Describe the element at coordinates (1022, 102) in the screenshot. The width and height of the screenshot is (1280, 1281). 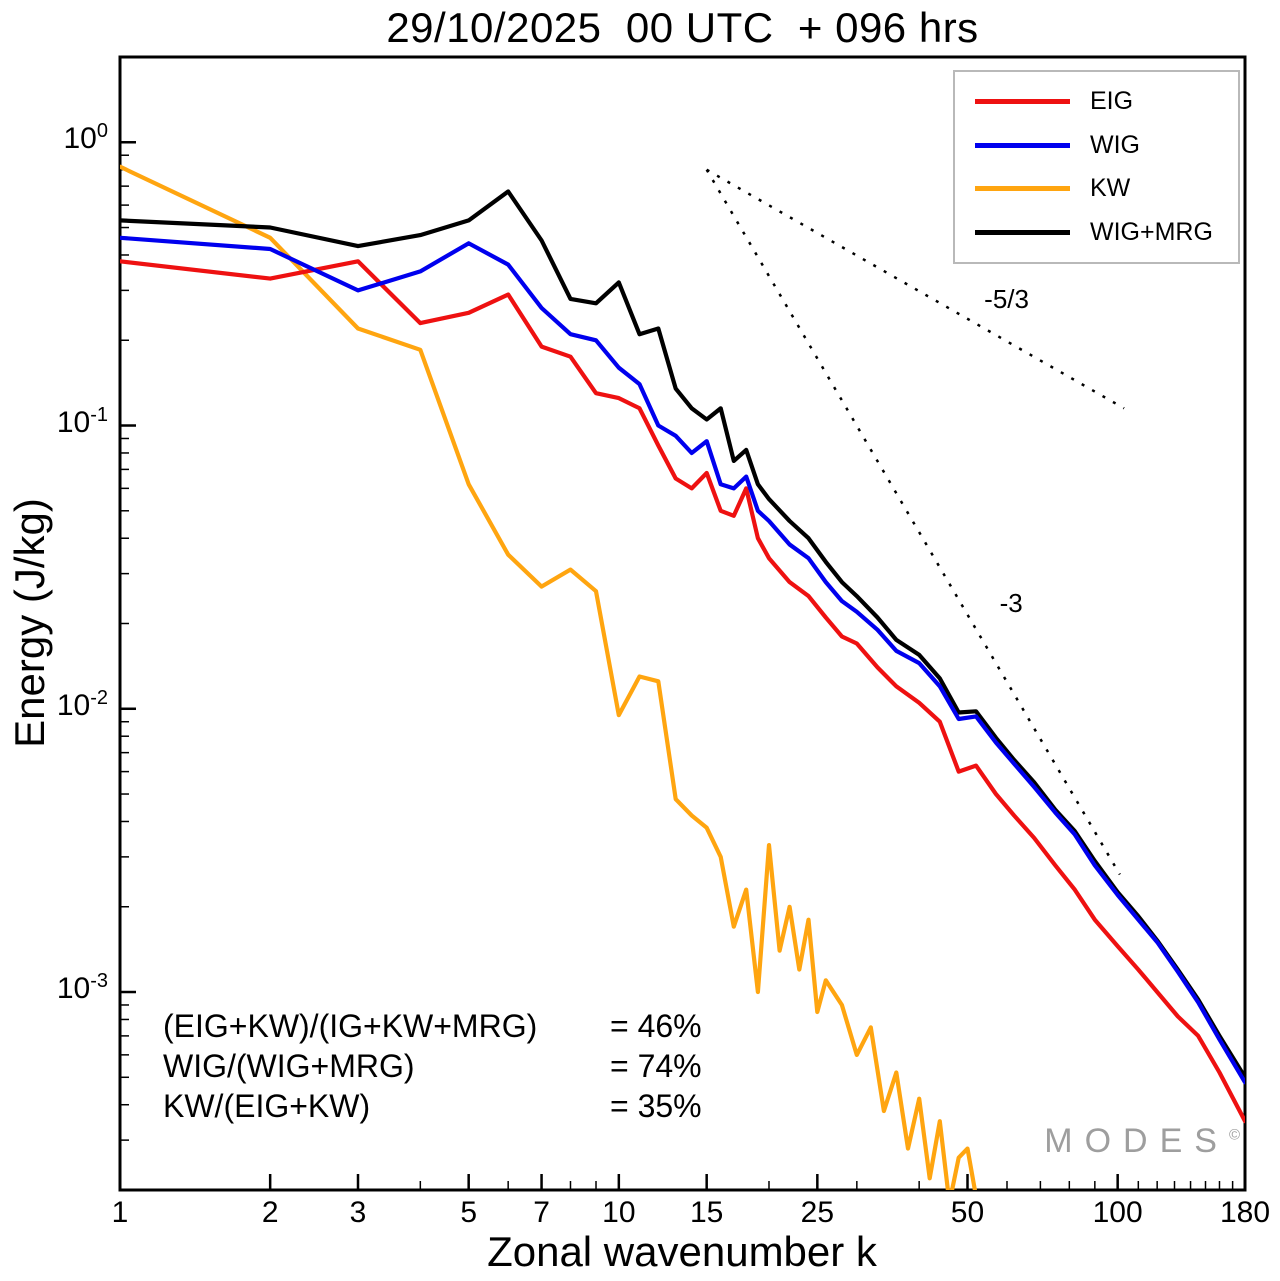
I see `legend-swatch-eig` at that location.